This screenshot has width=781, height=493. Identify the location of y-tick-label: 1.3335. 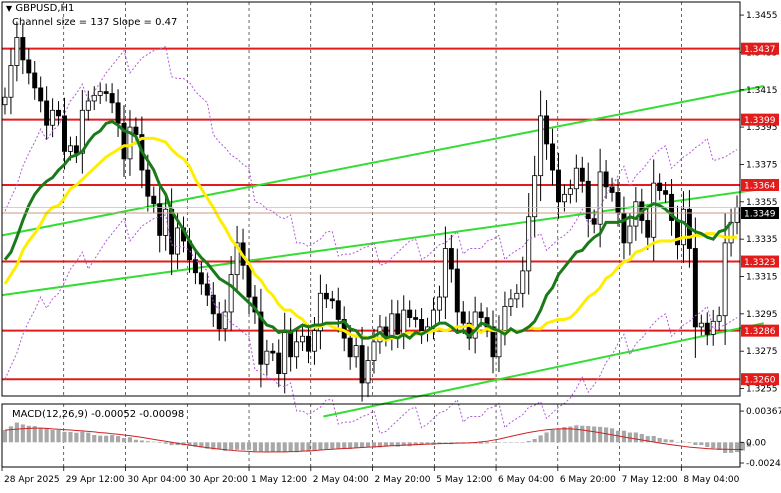
(762, 240).